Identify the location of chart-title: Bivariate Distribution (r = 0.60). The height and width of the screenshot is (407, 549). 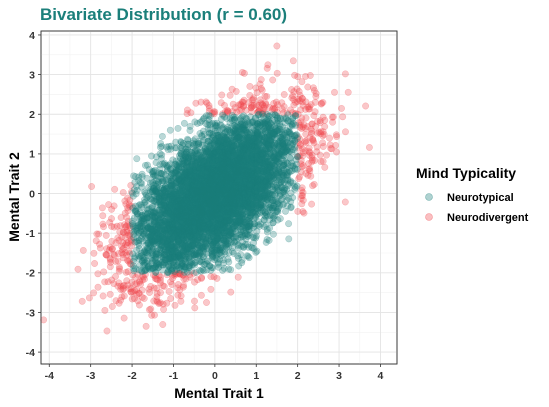
(163, 14).